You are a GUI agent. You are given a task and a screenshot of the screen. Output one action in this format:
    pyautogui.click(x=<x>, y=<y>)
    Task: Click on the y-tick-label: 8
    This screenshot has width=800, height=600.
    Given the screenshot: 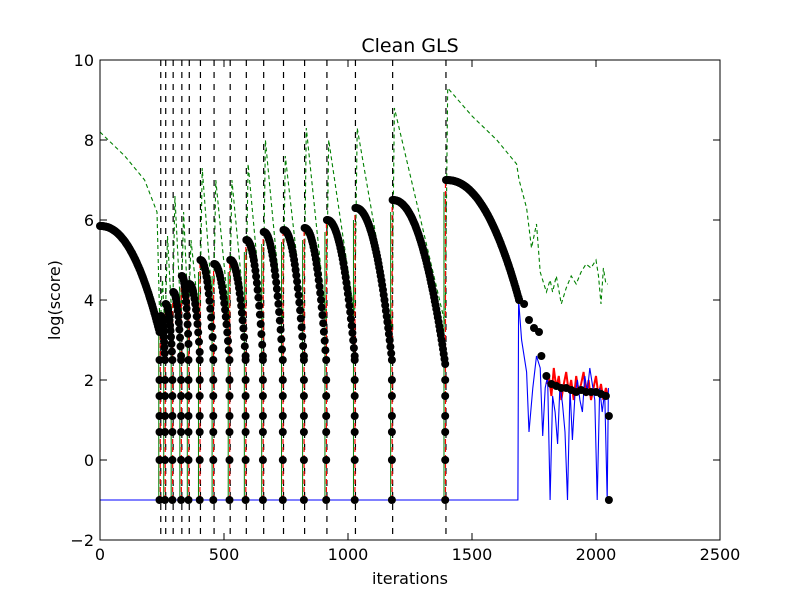 What is the action you would take?
    pyautogui.click(x=89, y=140)
    